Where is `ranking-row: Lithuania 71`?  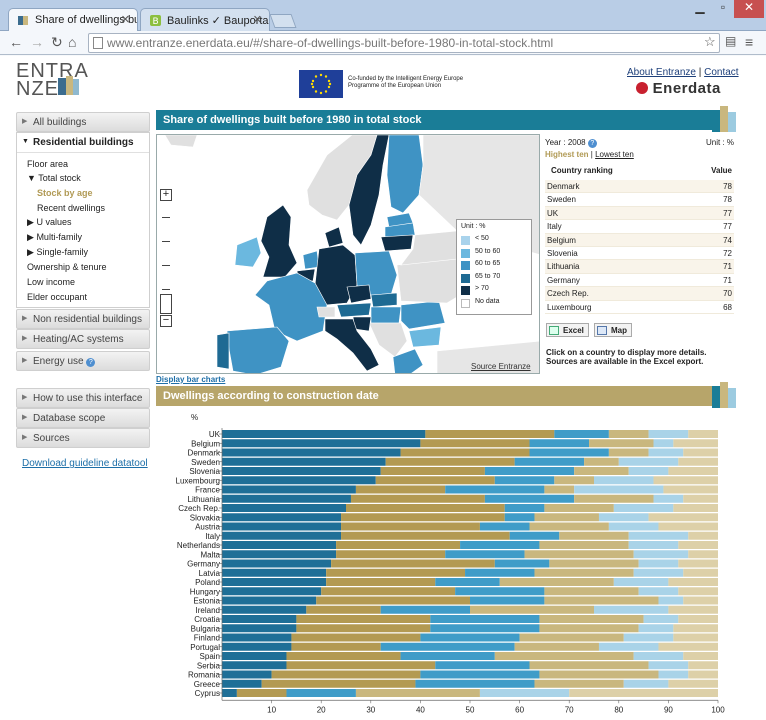
ranking-row: Lithuania 71 is located at coordinates (639, 266).